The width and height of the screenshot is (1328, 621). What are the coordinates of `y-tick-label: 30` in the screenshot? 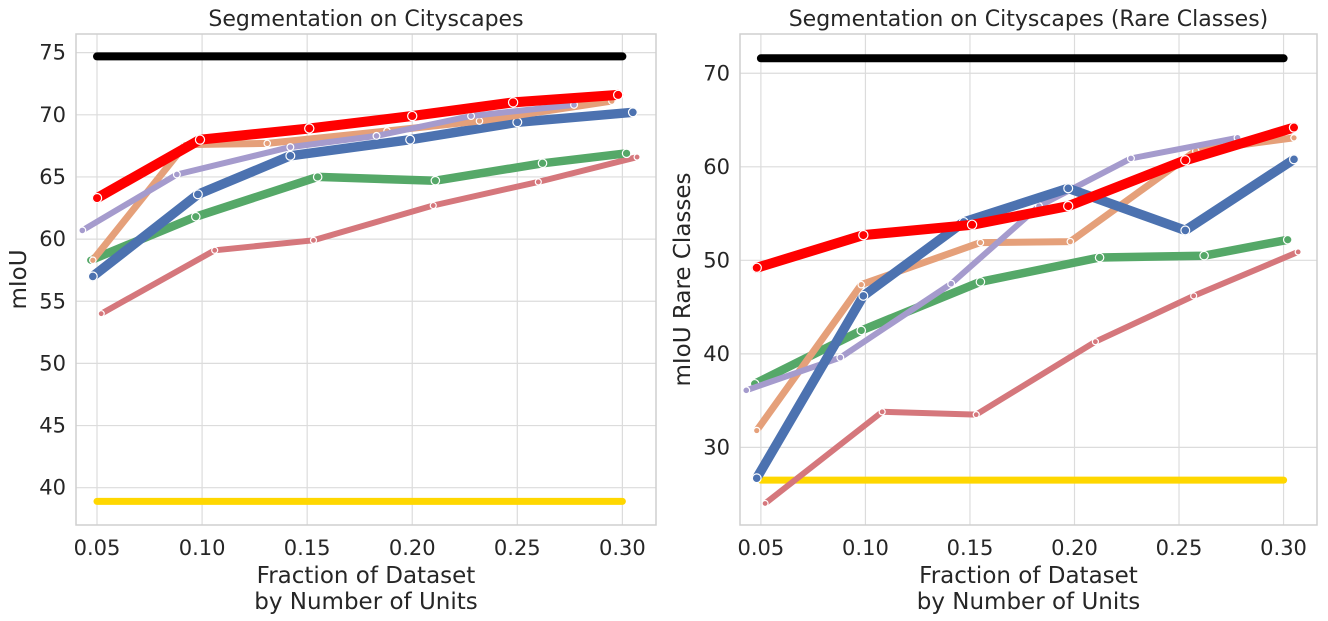 It's located at (716, 447).